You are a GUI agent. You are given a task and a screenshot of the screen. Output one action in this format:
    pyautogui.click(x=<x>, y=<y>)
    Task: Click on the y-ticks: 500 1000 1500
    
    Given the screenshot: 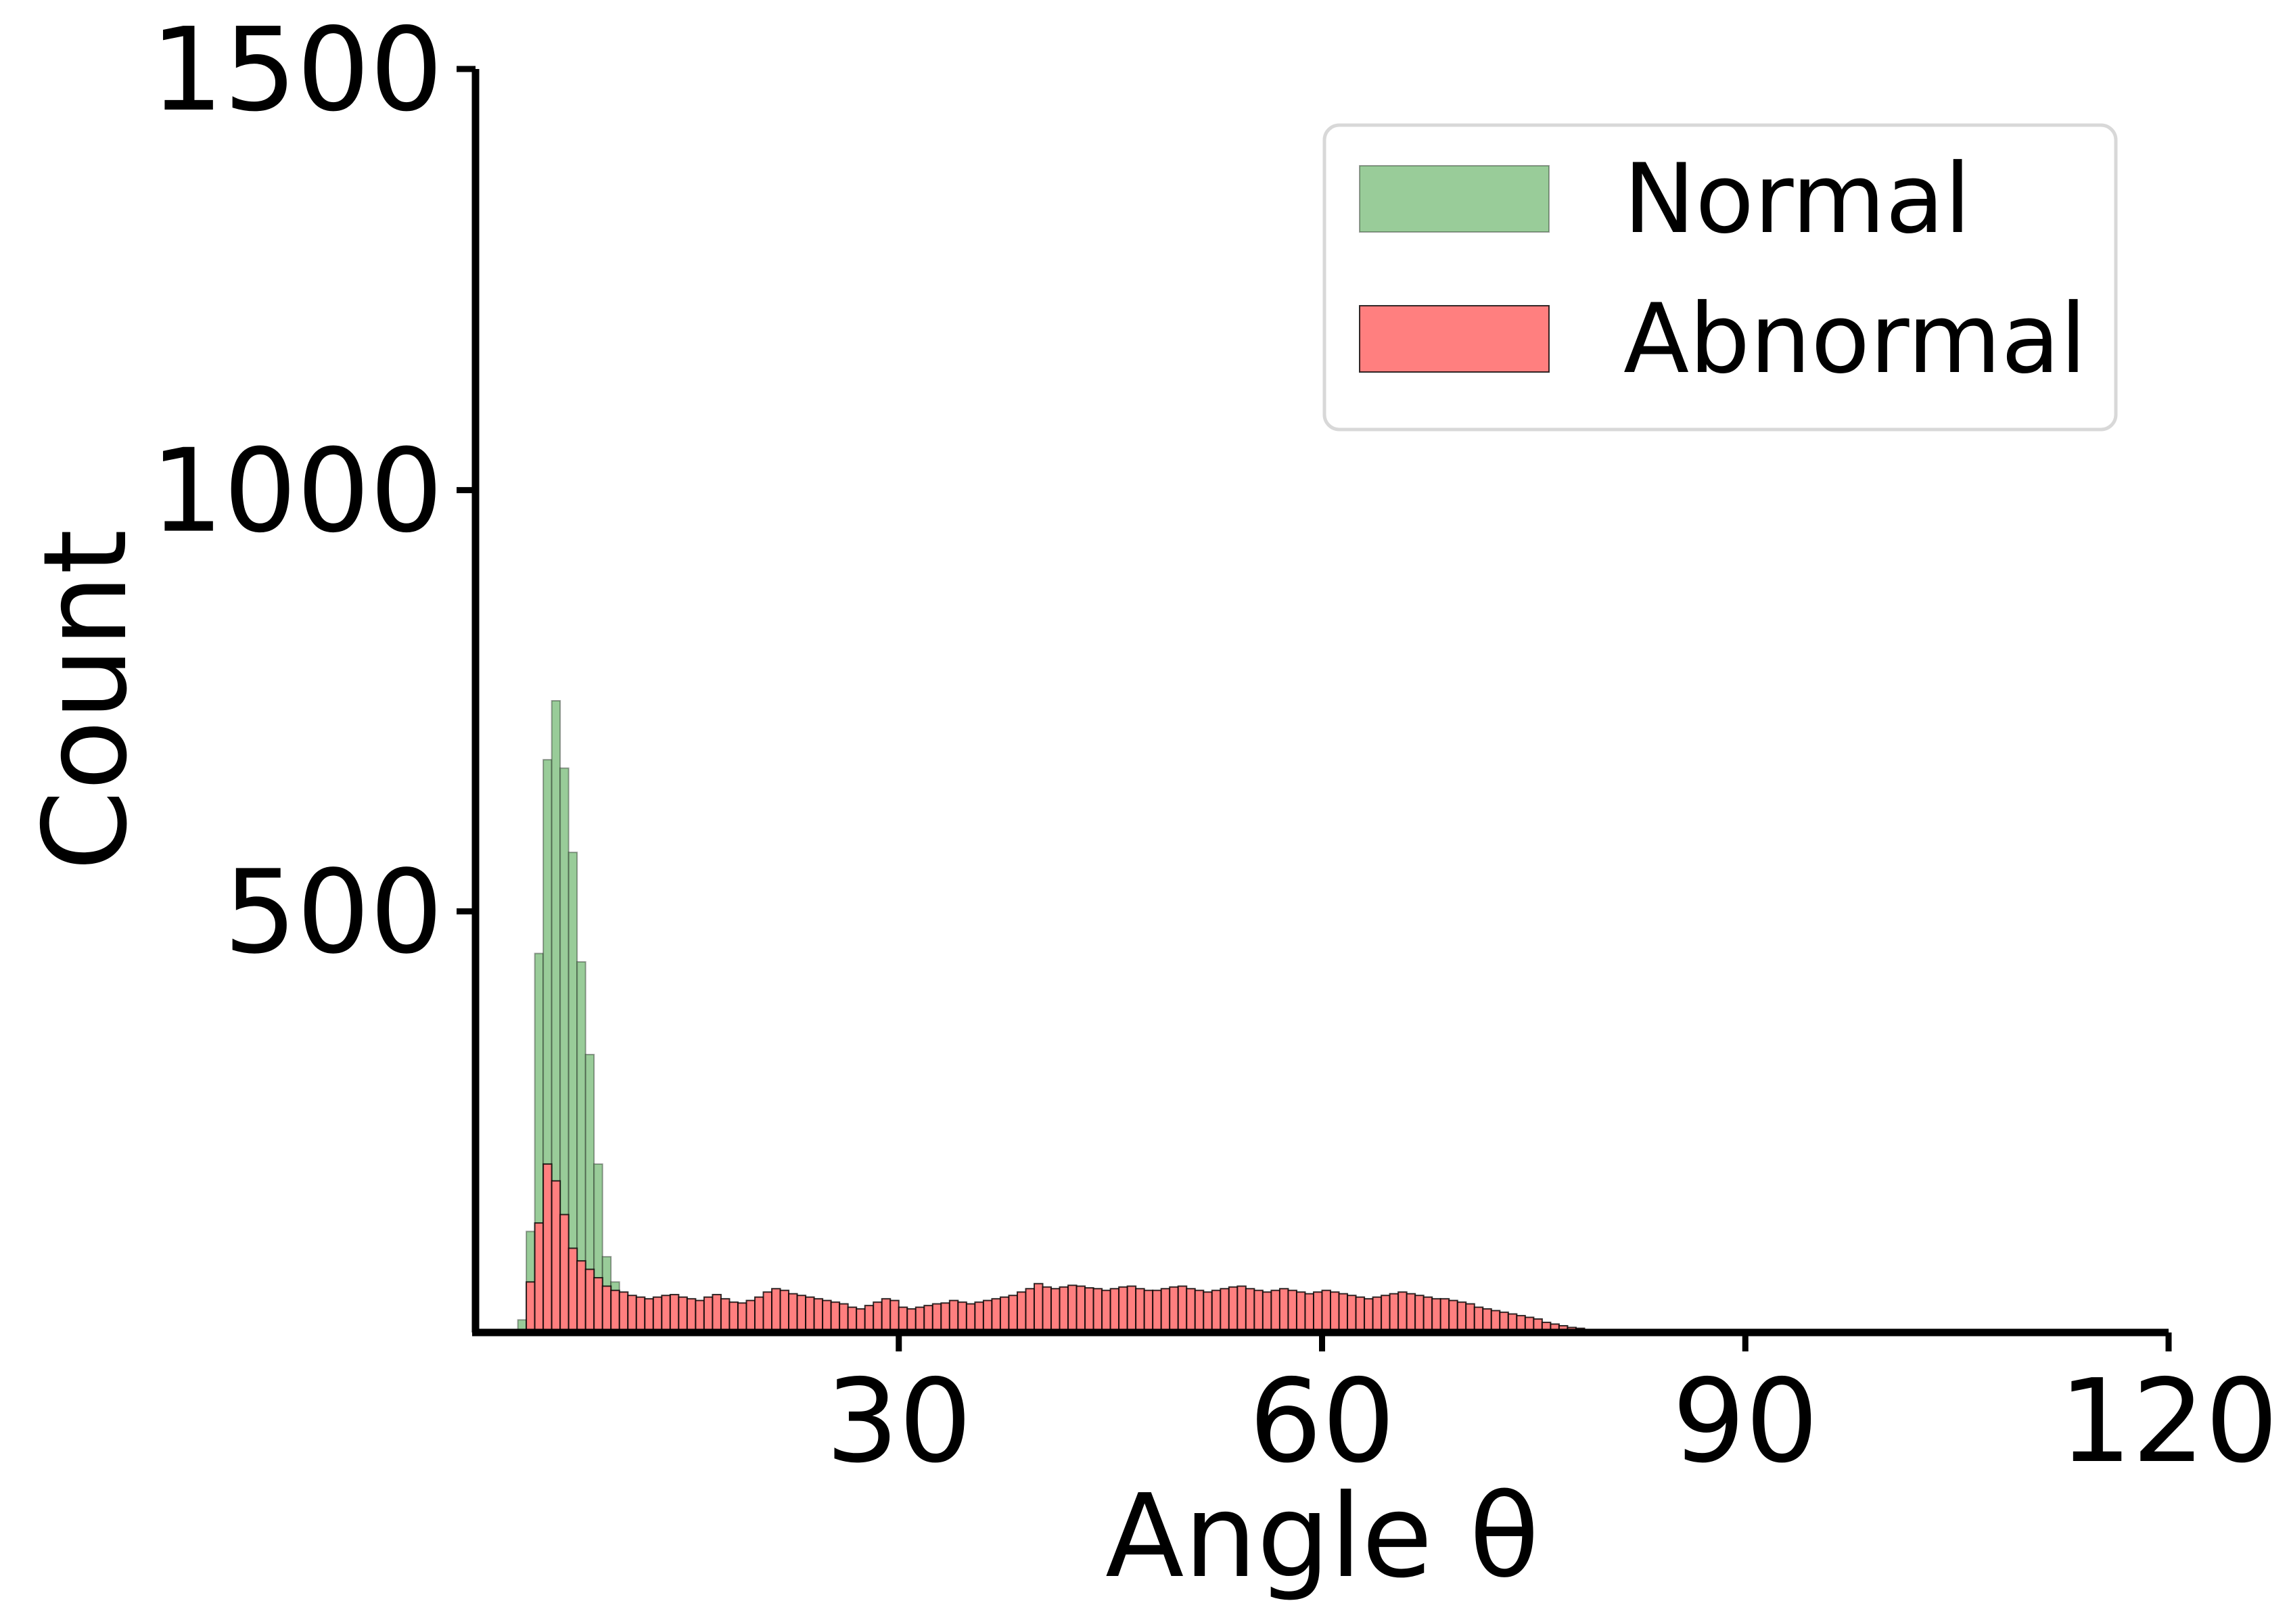 What is the action you would take?
    pyautogui.click(x=313, y=491)
    